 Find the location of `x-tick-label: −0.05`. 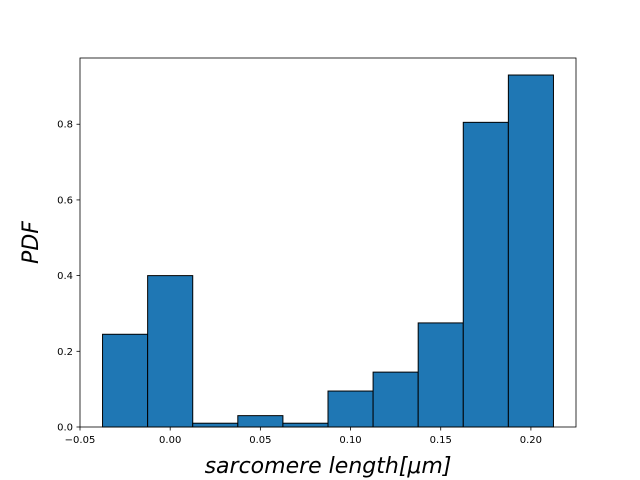

x-tick-label: −0.05 is located at coordinates (80, 440).